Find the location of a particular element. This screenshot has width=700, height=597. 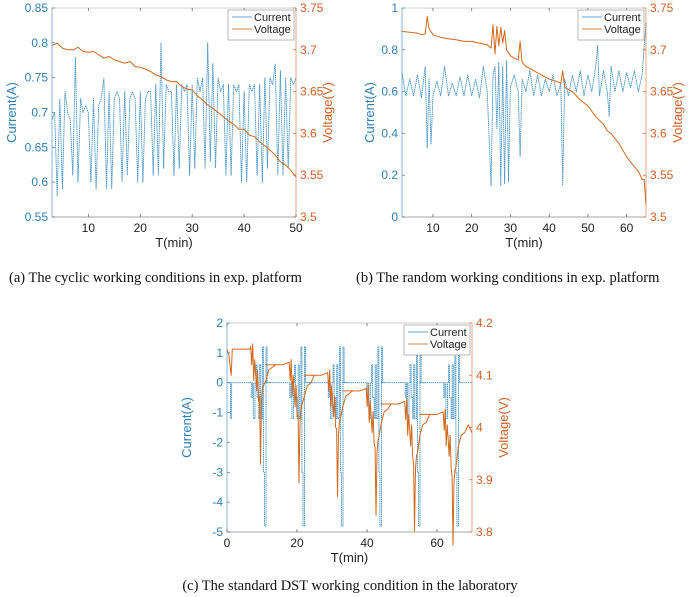

y-left-tick-label: -1 is located at coordinates (217, 413).